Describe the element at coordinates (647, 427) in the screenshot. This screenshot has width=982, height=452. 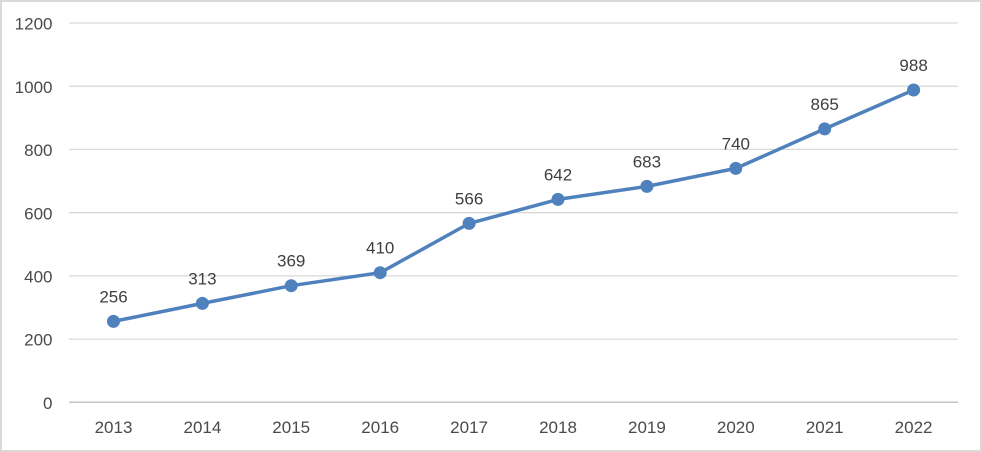
I see `svg-text: 2019` at that location.